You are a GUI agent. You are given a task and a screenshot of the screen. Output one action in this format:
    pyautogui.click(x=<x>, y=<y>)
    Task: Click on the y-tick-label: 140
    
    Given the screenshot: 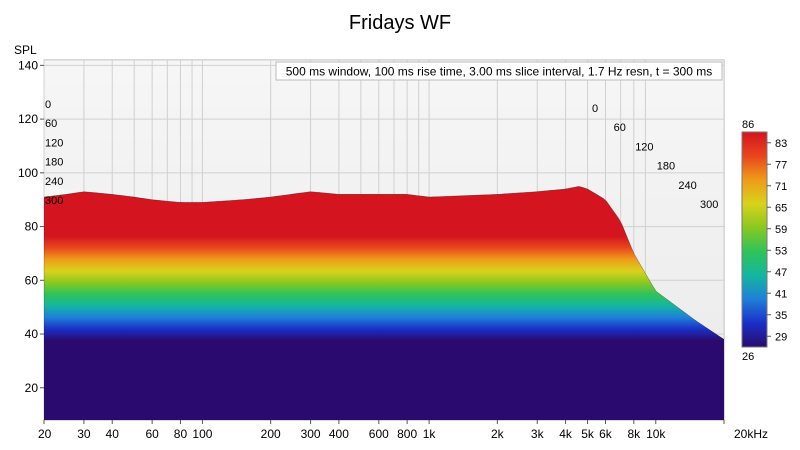 What is the action you would take?
    pyautogui.click(x=28, y=65)
    